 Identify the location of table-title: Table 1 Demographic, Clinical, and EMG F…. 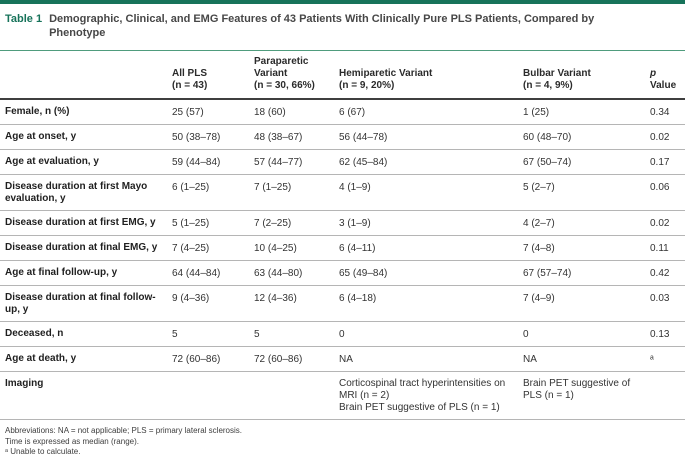
(342, 27).